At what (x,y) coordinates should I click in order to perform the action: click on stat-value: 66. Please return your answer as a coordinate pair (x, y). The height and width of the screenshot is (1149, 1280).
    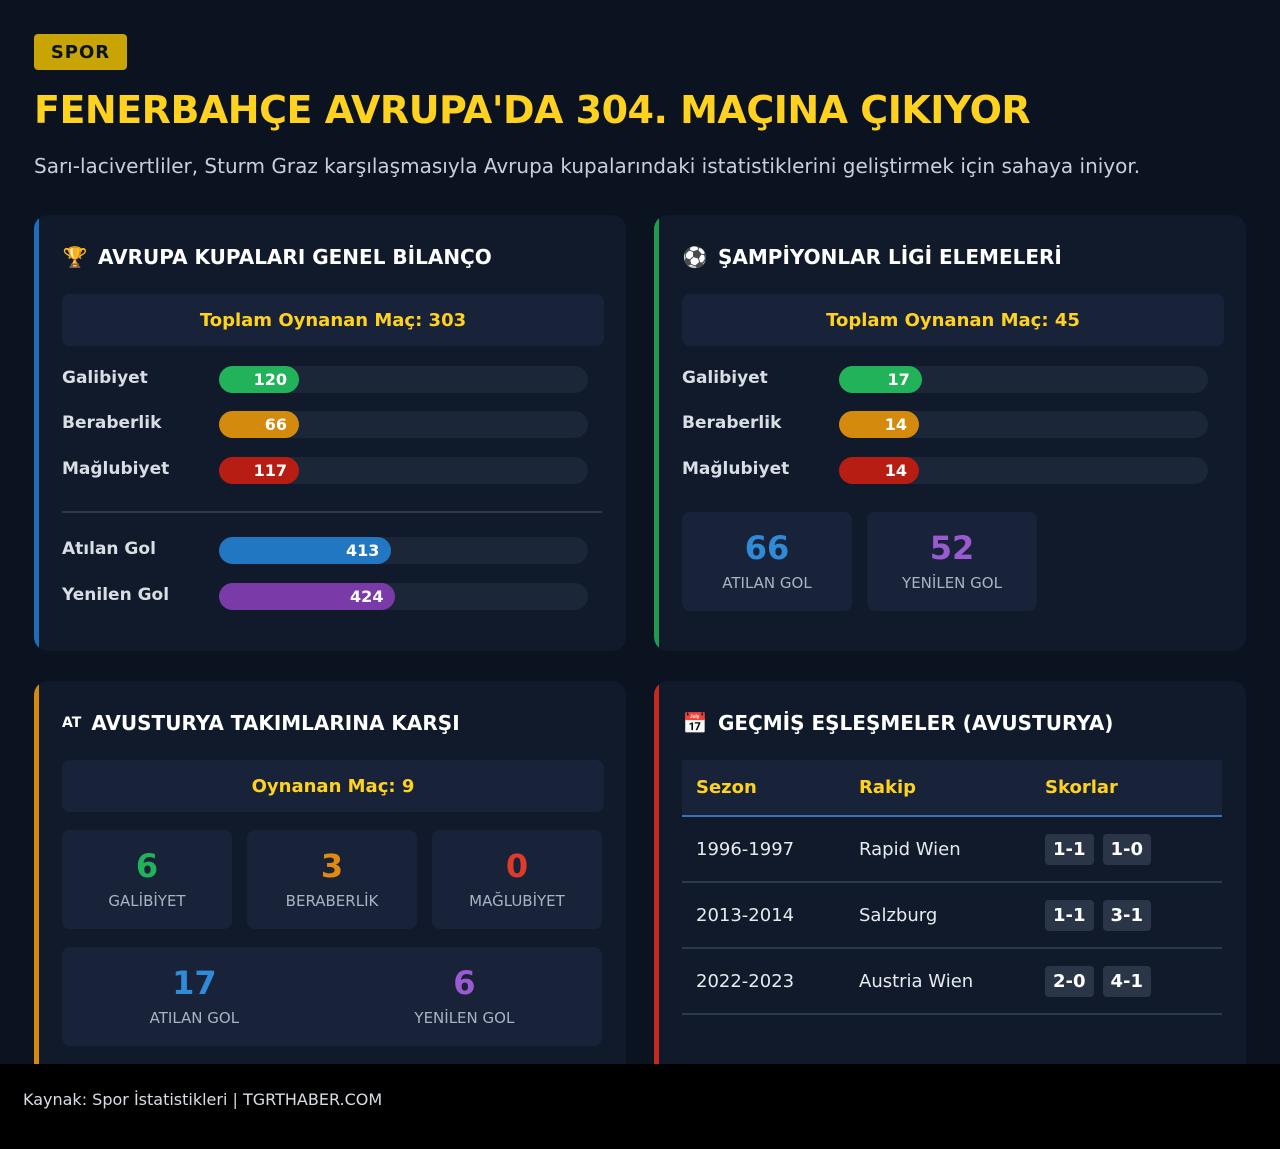
    Looking at the image, I should click on (767, 547).